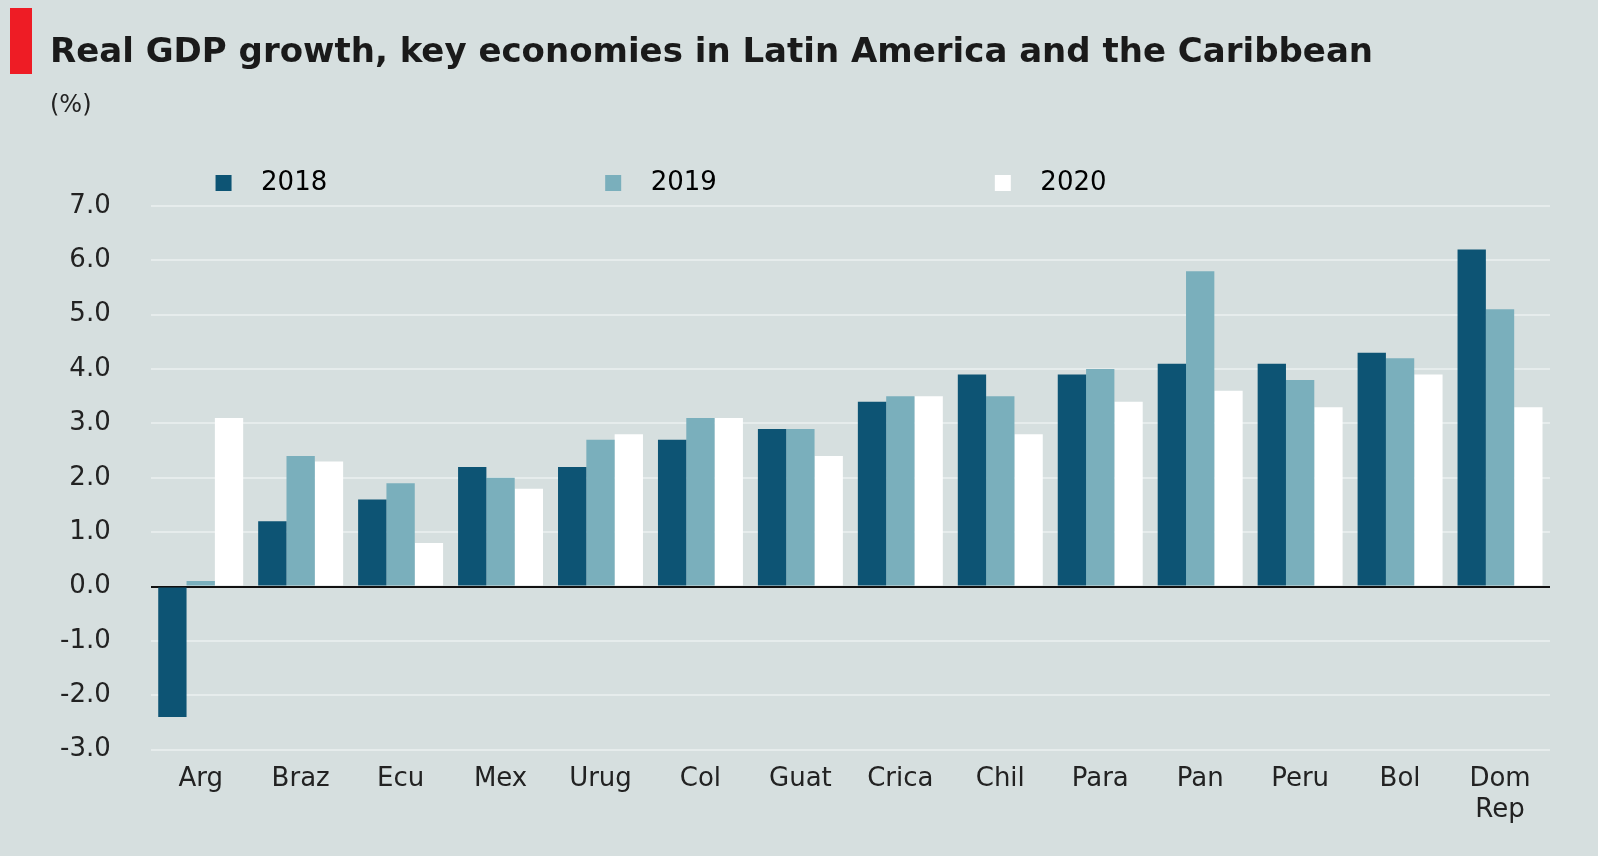  What do you see at coordinates (800, 776) in the screenshot?
I see `x-tick-label: Guat` at bounding box center [800, 776].